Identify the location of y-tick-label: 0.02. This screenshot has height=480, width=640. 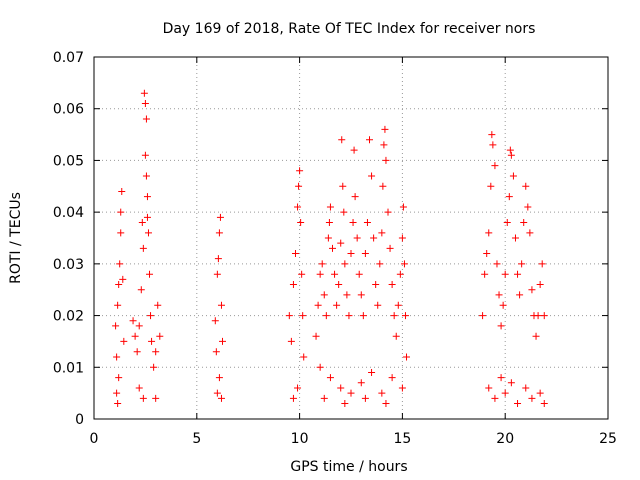
(68, 317).